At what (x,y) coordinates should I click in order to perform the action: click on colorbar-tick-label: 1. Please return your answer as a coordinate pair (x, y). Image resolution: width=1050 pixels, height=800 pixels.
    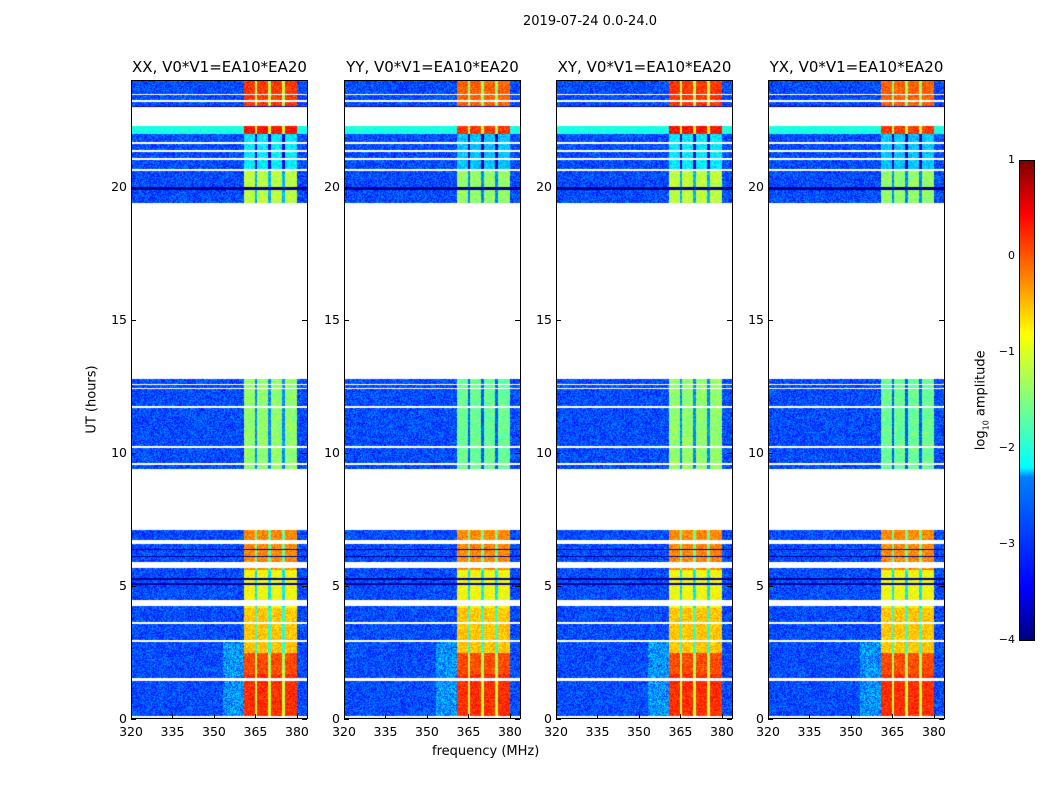
    Looking at the image, I should click on (1011, 159).